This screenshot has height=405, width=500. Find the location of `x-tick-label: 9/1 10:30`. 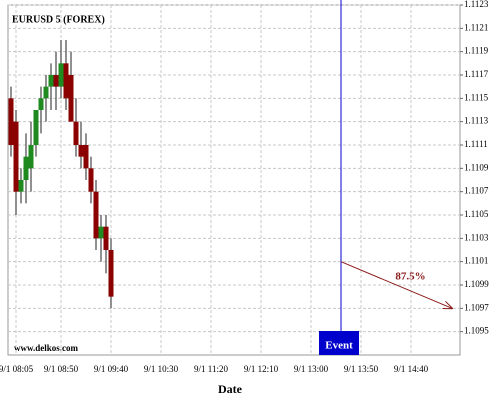

x-tick-label: 9/1 10:30 is located at coordinates (161, 369).